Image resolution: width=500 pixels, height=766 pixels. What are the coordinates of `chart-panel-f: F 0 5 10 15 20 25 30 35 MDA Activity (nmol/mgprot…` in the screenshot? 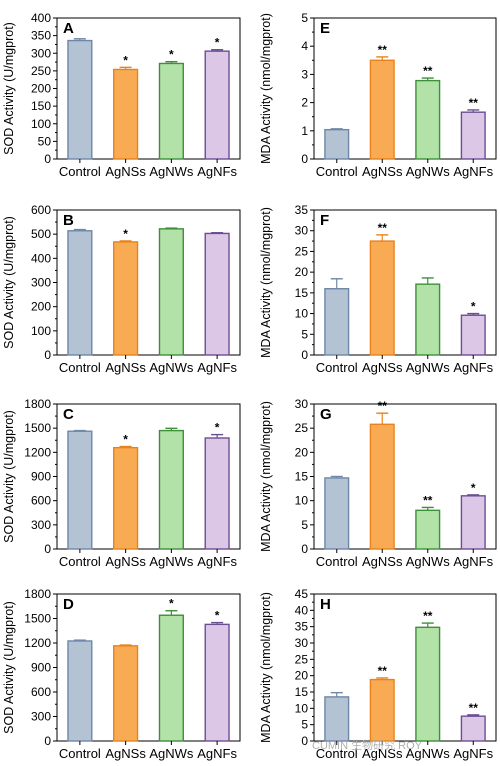 It's located at (378, 289).